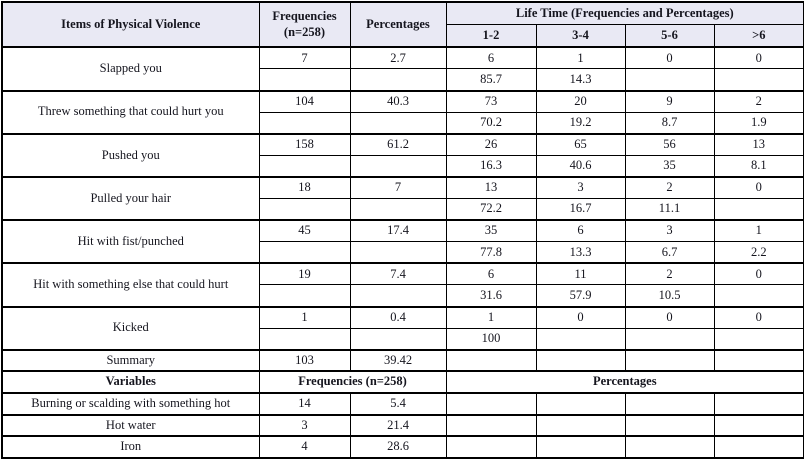 Image resolution: width=804 pixels, height=460 pixels. Describe the element at coordinates (758, 123) in the screenshot. I see `lifetime-pct-cell: 1.9` at that location.